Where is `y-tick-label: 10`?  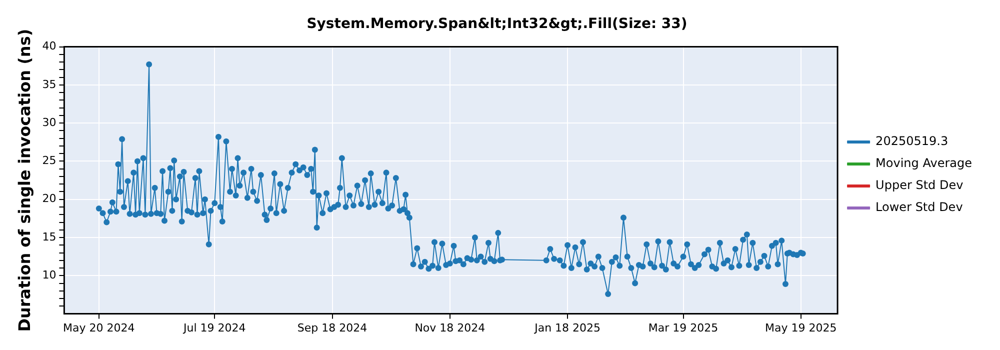 y-tick-label: 10 is located at coordinates (49, 275).